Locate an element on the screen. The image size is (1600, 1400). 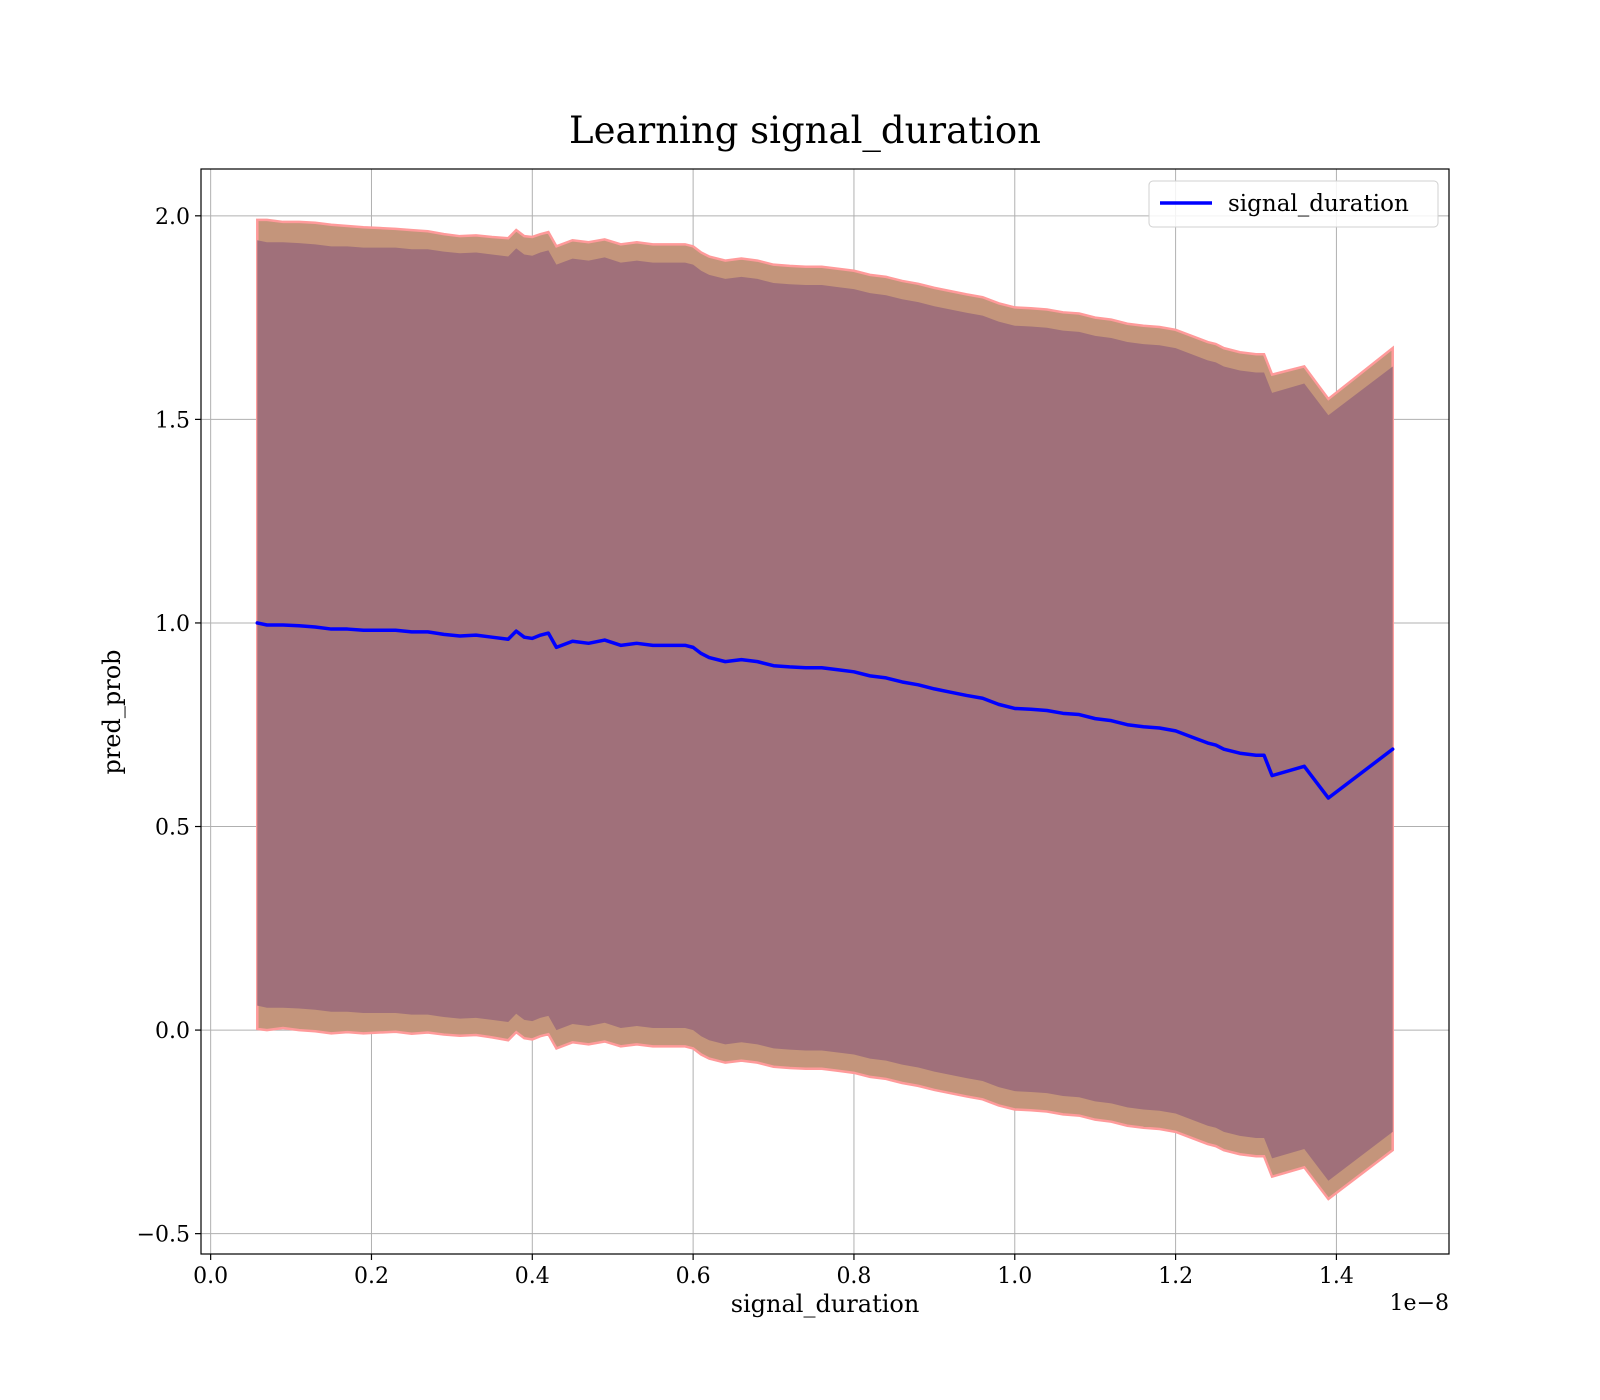
x-axis-ticks: 0.0 0.2 0.4 0.6 0.8 1.0 1.2 1.4 is located at coordinates (773, 1271).